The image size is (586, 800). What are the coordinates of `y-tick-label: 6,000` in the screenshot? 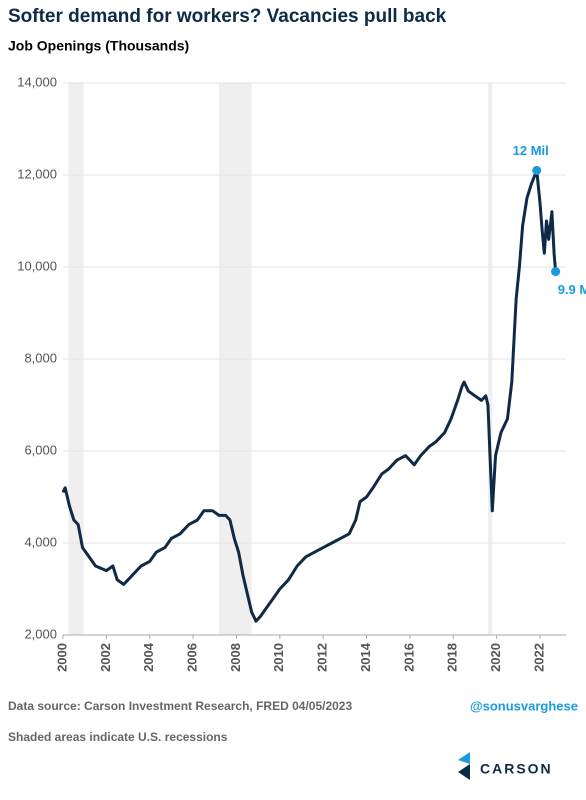 It's located at (40, 449).